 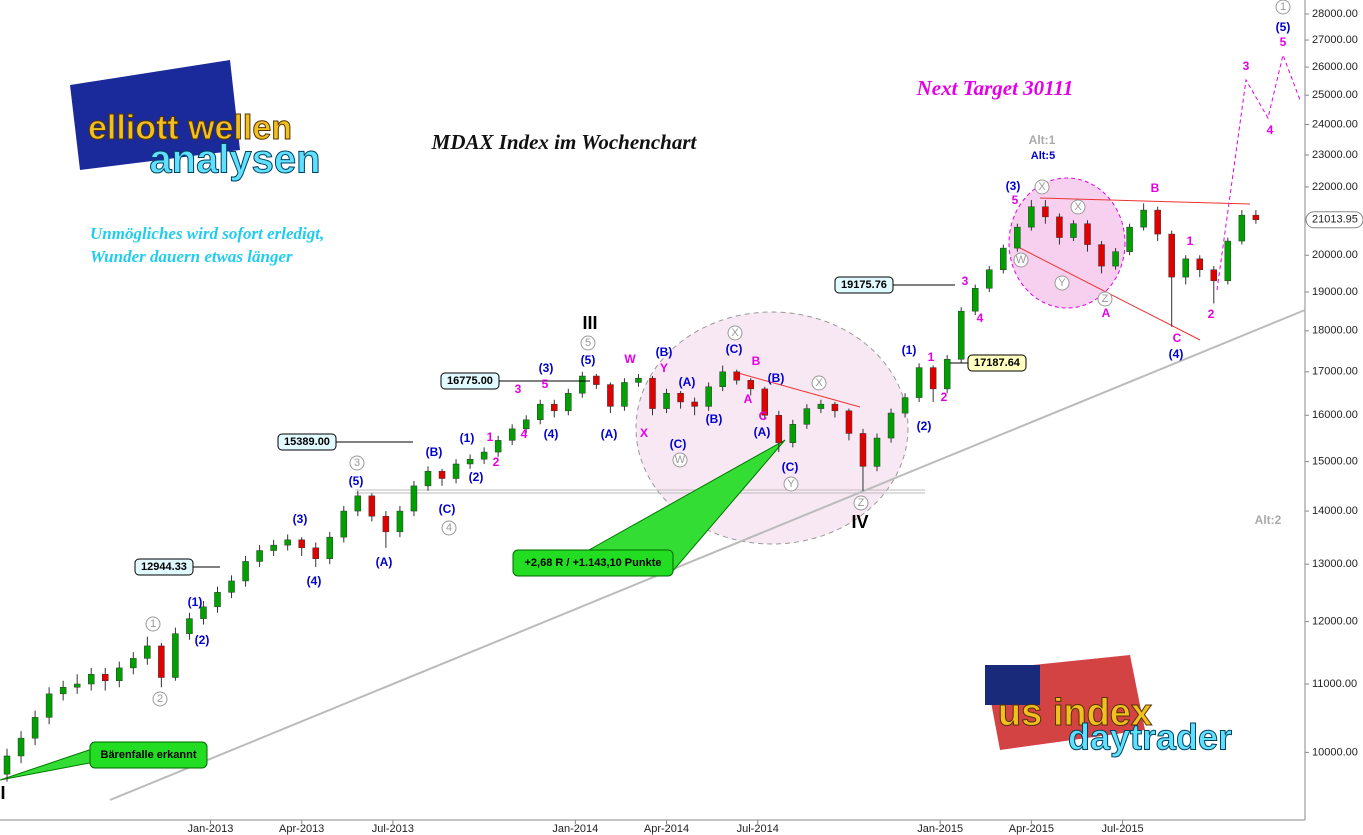 What do you see at coordinates (467, 438) in the screenshot?
I see `wave-label: (1)` at bounding box center [467, 438].